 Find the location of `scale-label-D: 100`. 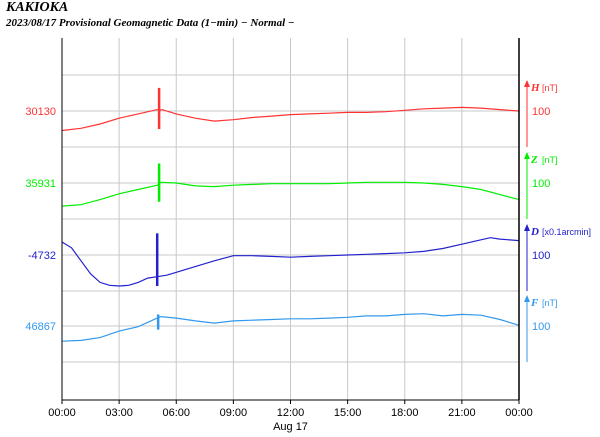

scale-label-D: 100 is located at coordinates (541, 256).